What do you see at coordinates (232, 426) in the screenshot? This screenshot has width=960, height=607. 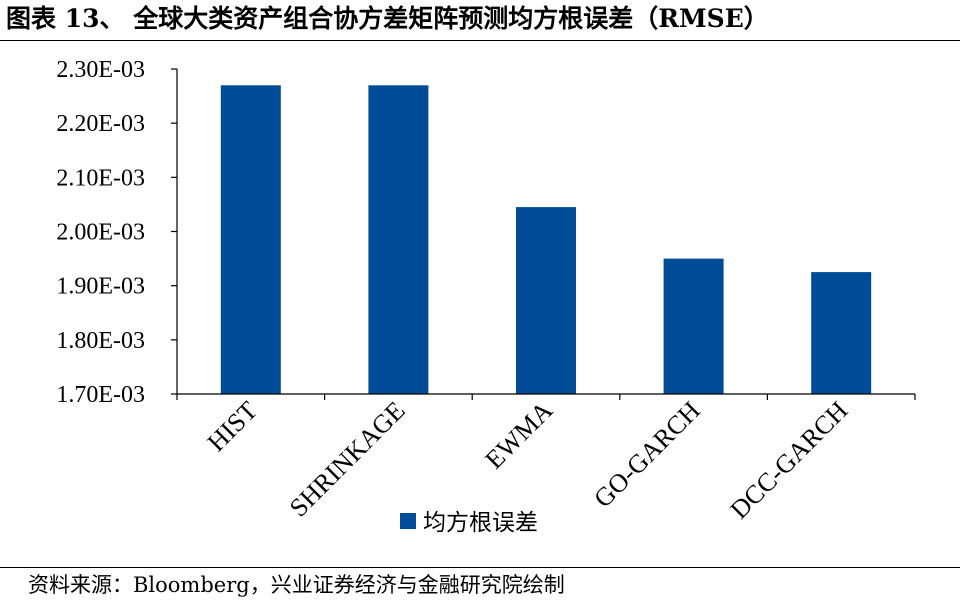 I see `x-category-label: HIST` at bounding box center [232, 426].